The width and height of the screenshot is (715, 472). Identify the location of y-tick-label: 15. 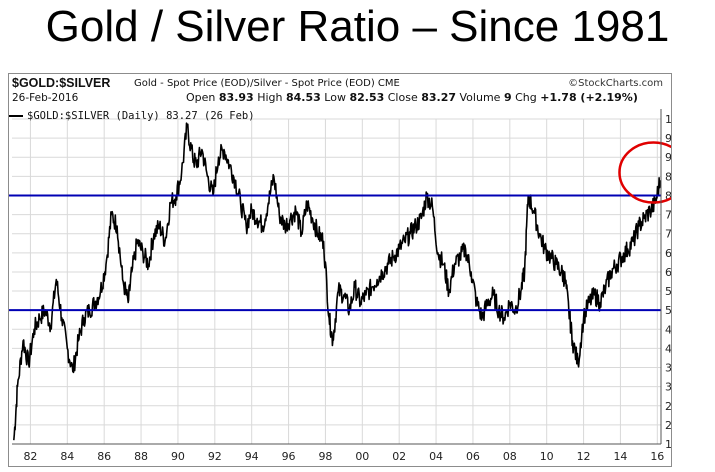
(668, 444).